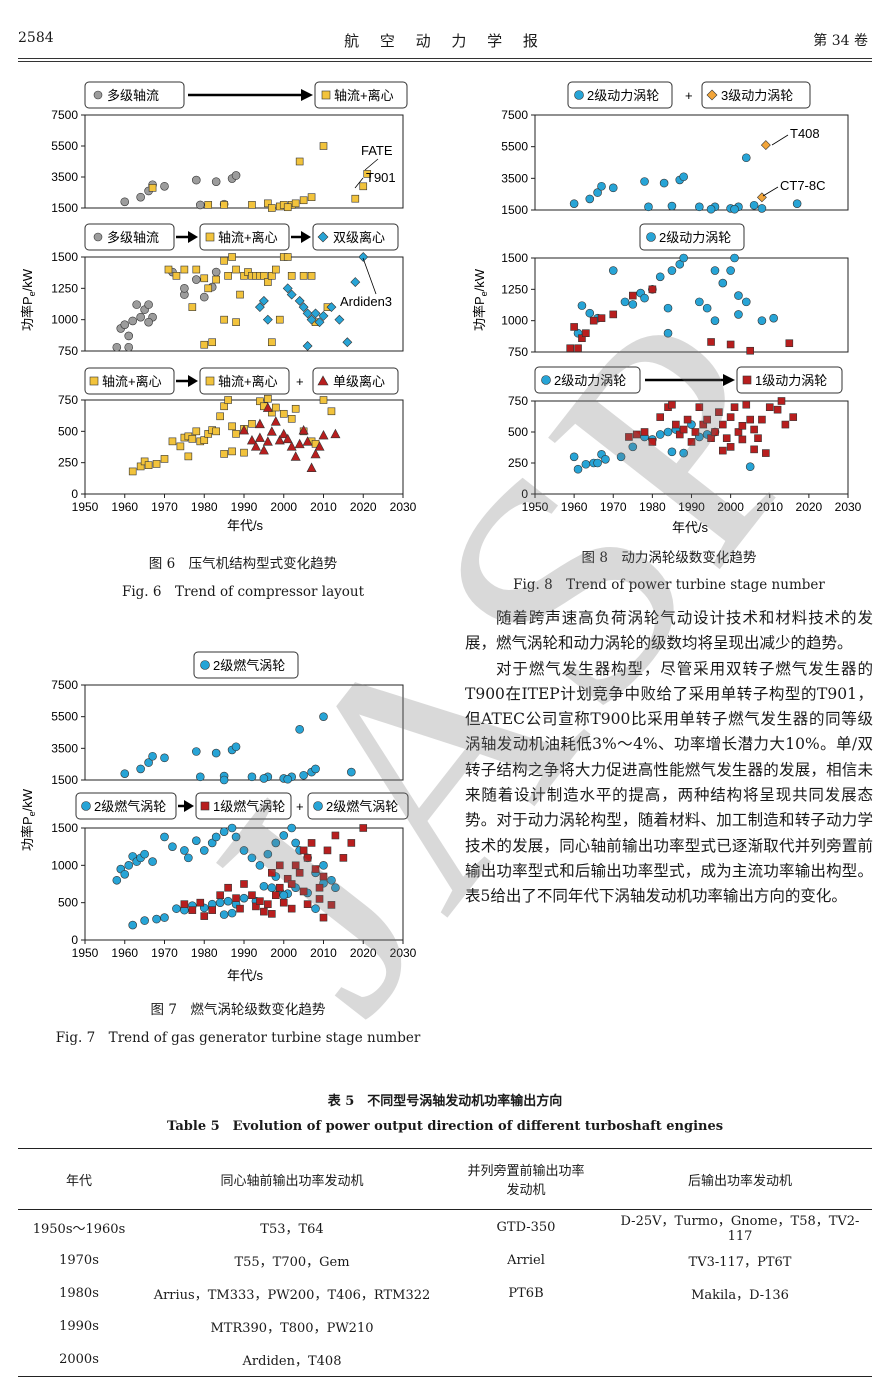  I want to click on fig6-y-axis-label: 功率Pe/kW, so click(28, 299).